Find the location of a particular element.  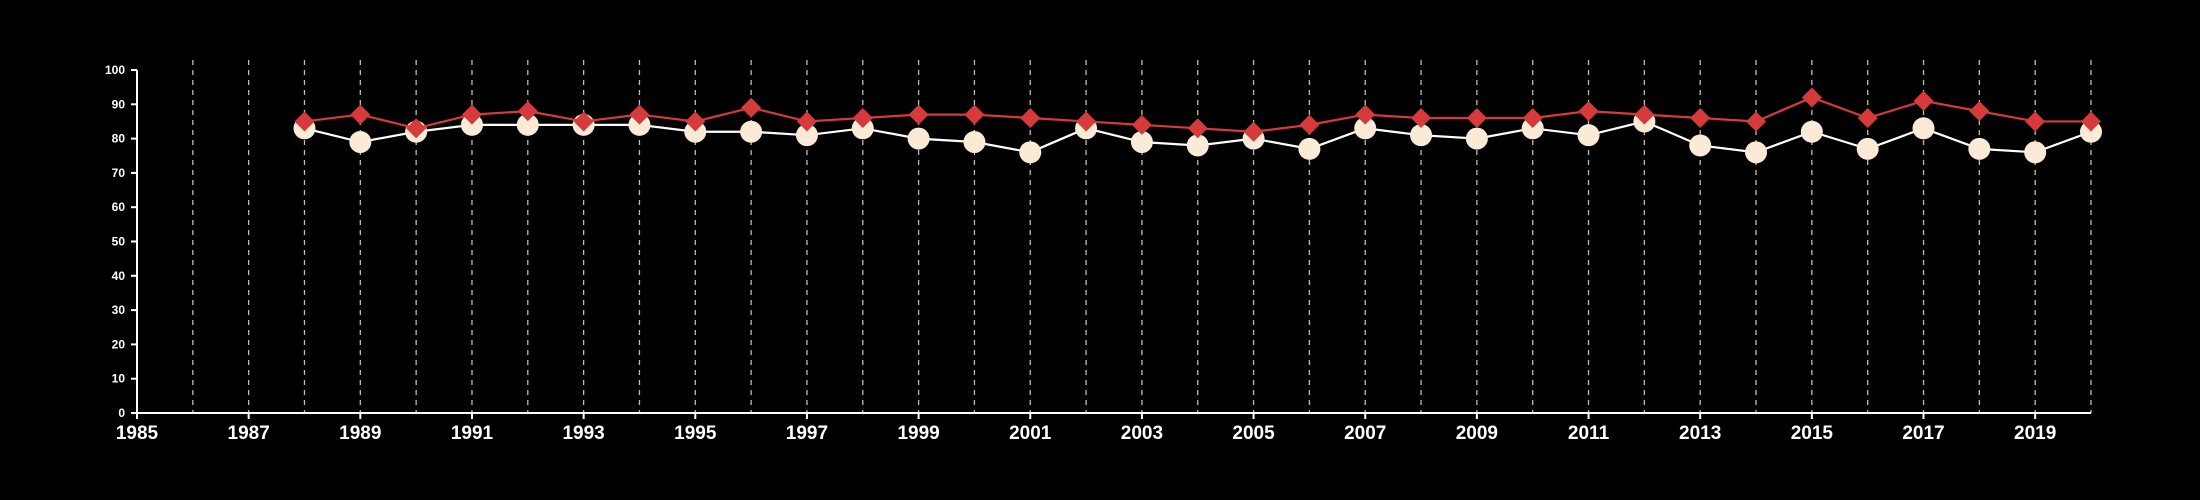

x-tick-label: 2015 is located at coordinates (1812, 433).